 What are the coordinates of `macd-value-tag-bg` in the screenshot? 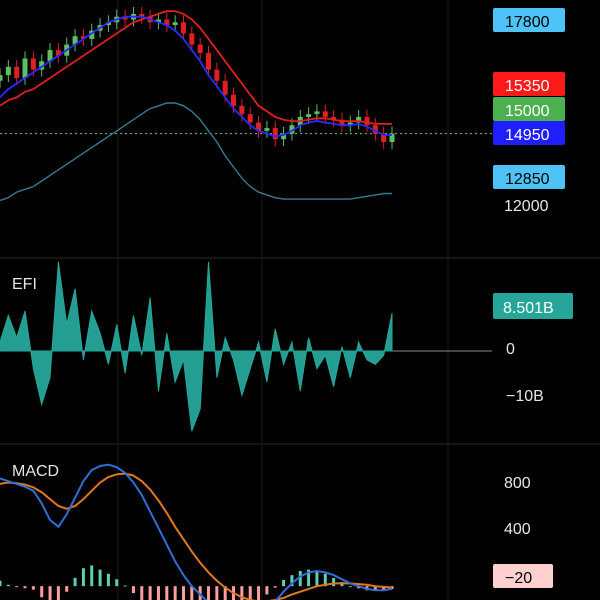 It's located at (523, 576).